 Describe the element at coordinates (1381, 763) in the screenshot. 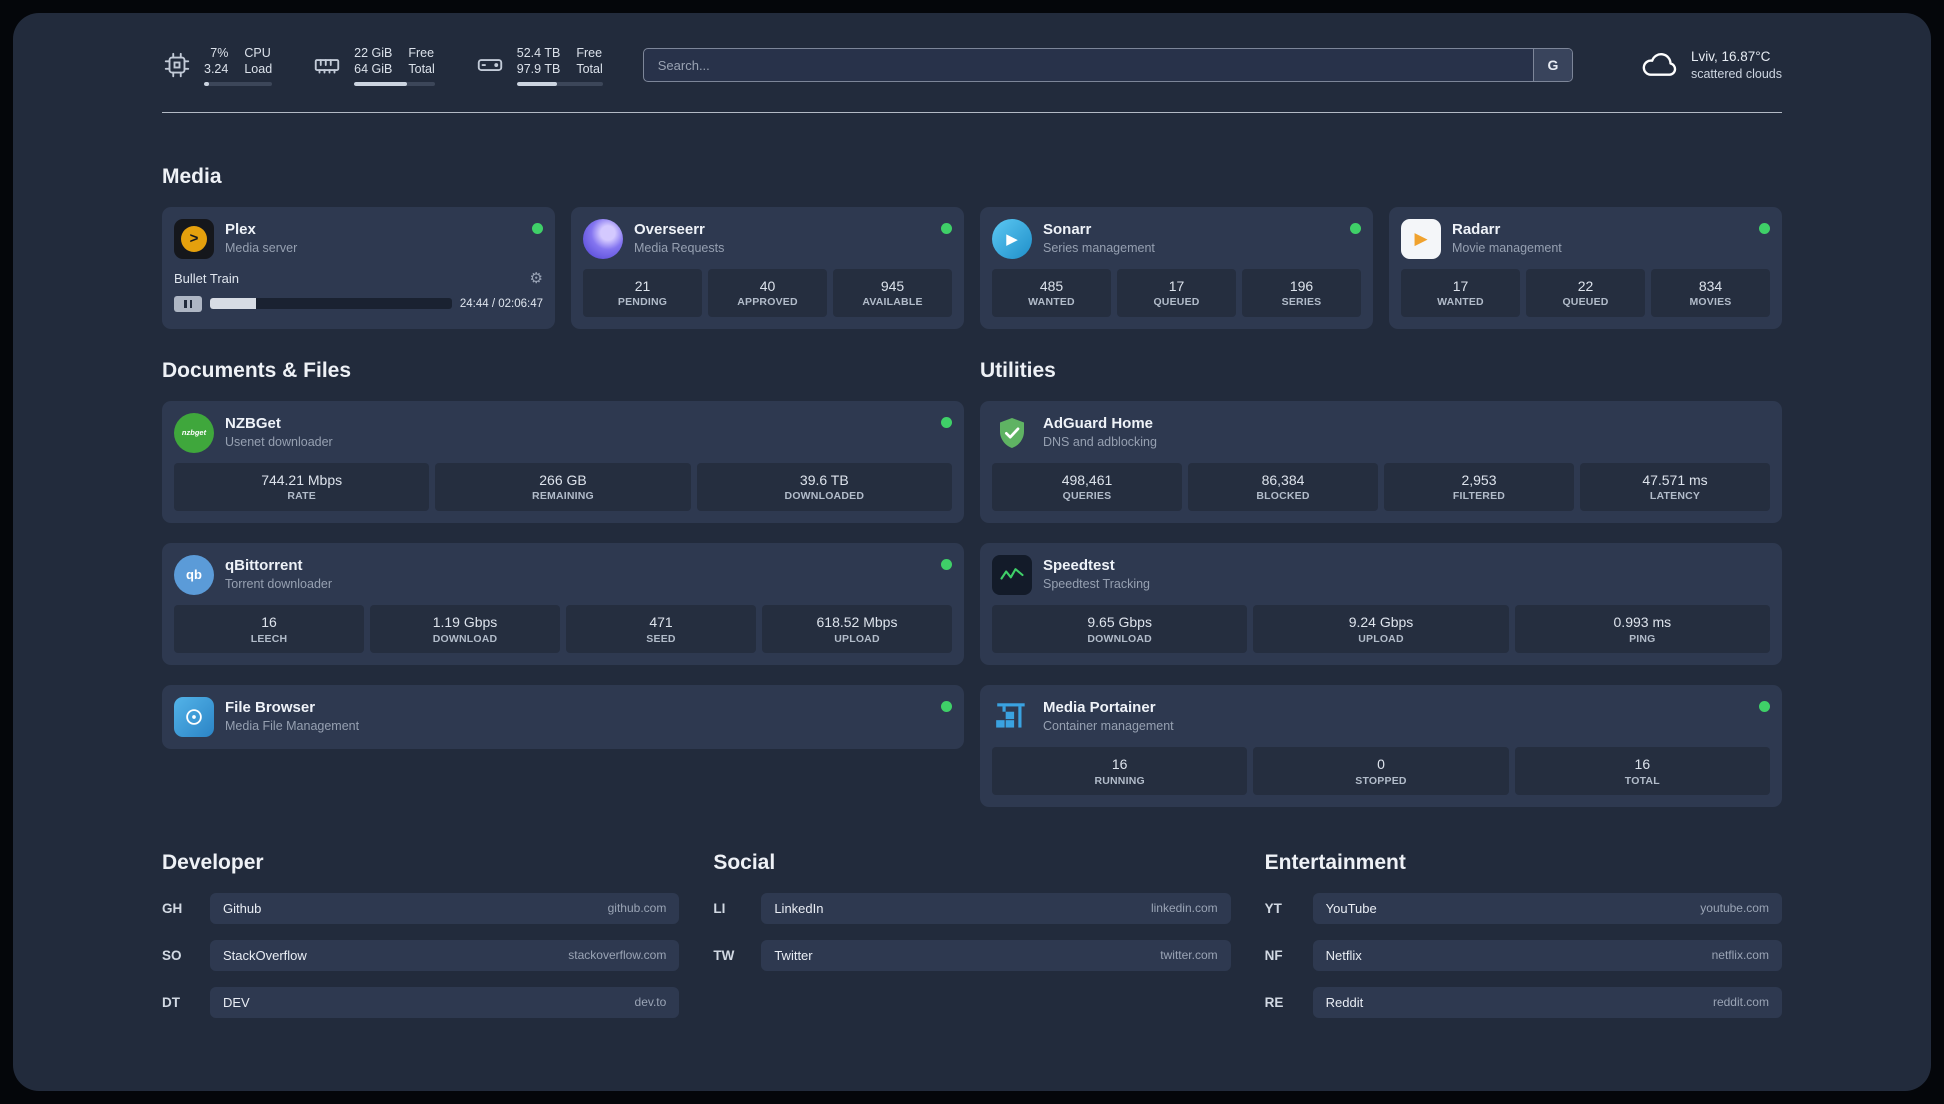

I see `stat-value: 0` at that location.